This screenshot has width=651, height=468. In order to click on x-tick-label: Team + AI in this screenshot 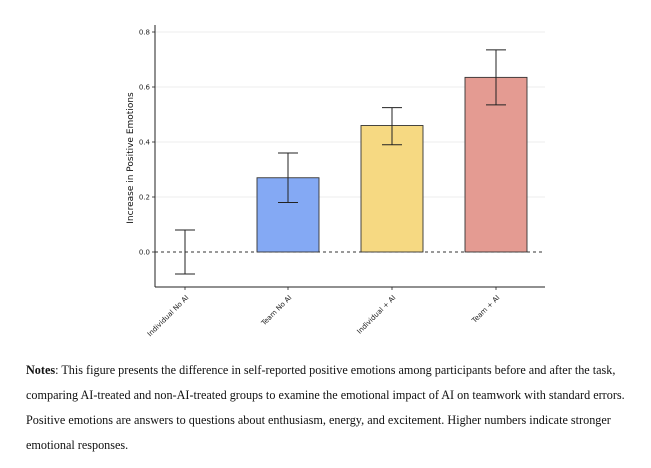, I will do `click(486, 310)`.